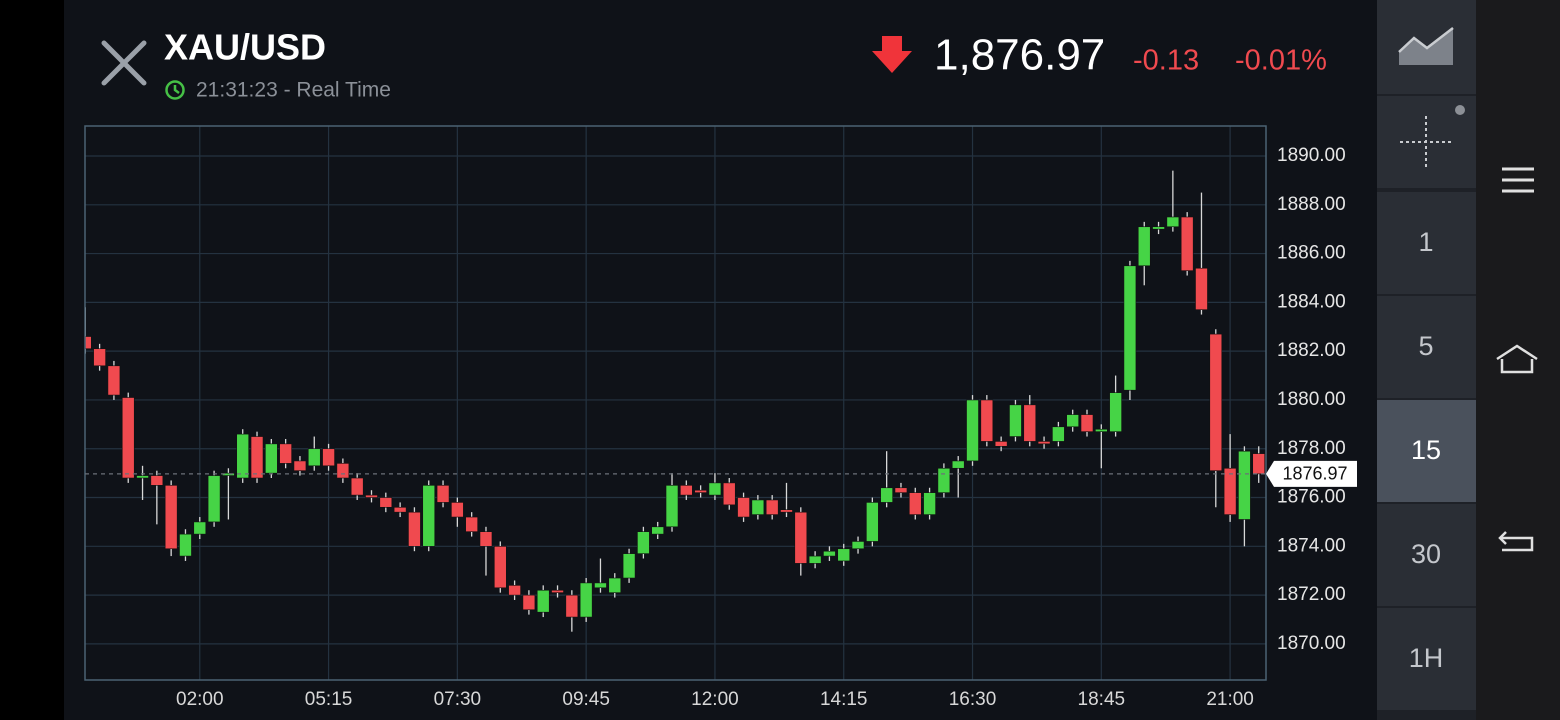 This screenshot has width=1560, height=720. What do you see at coordinates (1311, 301) in the screenshot?
I see `y-tick-label: 1884.00` at bounding box center [1311, 301].